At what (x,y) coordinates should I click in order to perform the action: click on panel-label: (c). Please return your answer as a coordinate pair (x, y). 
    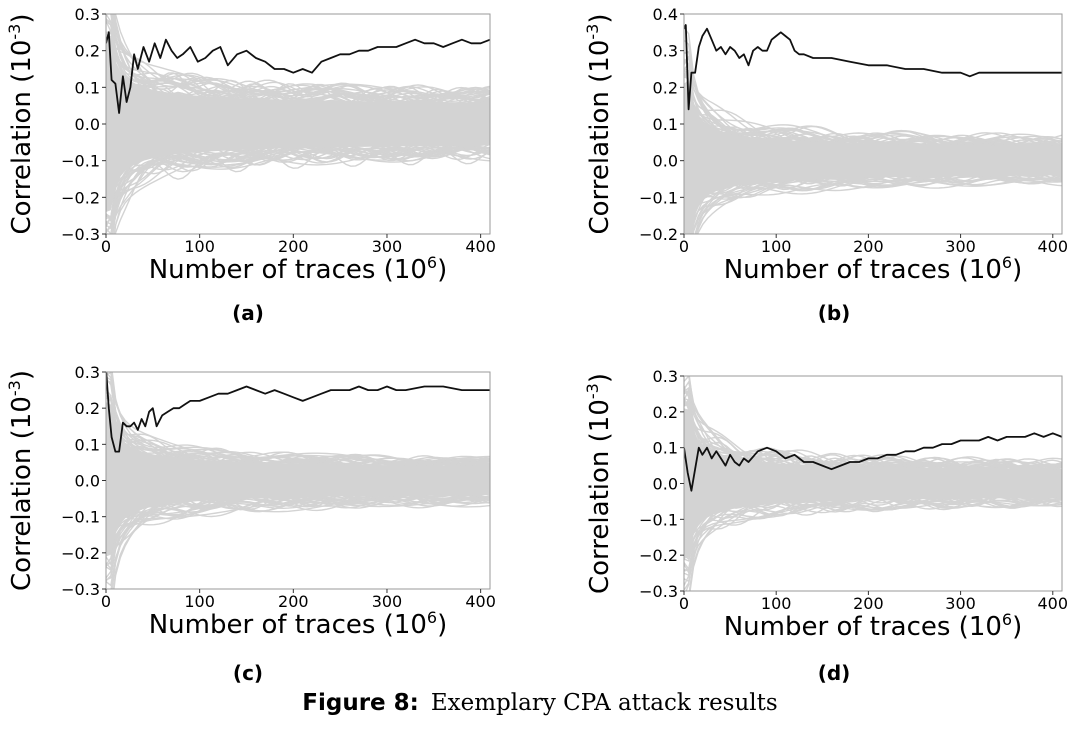
    Looking at the image, I should click on (248, 673).